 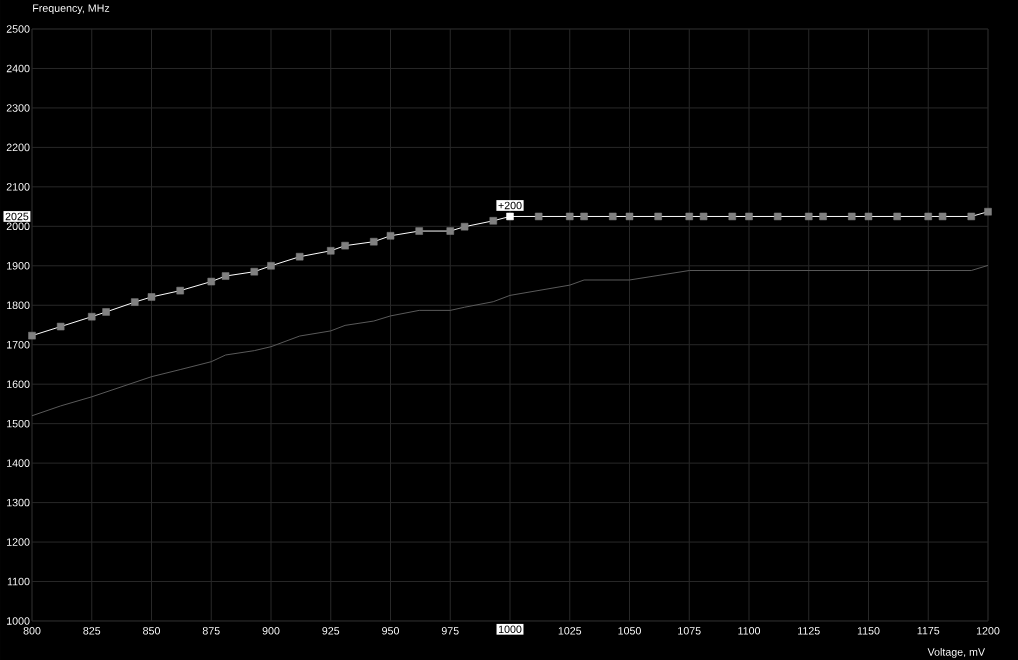 What do you see at coordinates (92, 631) in the screenshot?
I see `x-tick-label: 825` at bounding box center [92, 631].